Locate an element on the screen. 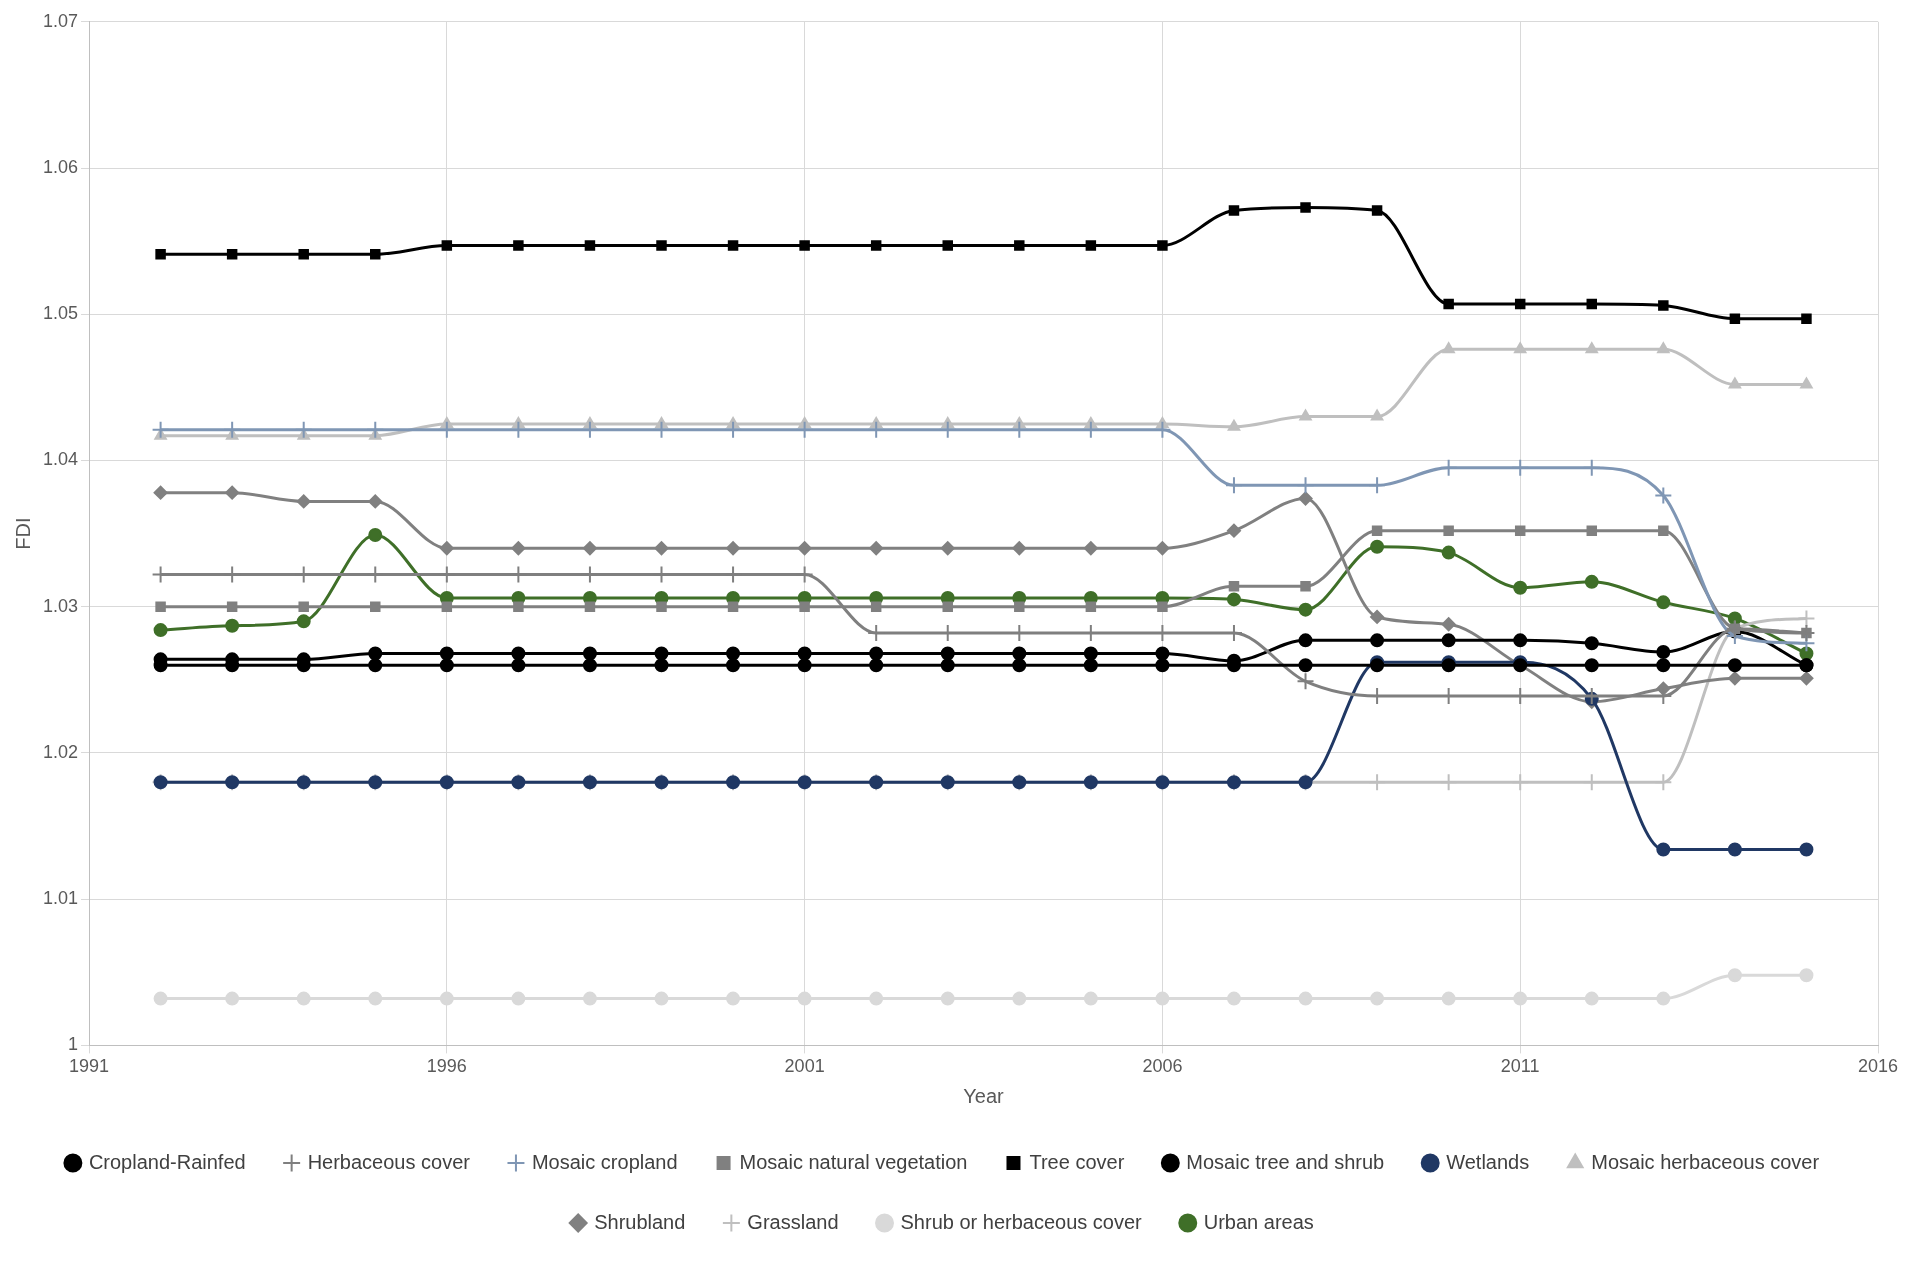 This screenshot has height=1261, width=1926. legend-label: Mosaic cropland is located at coordinates (604, 1161).